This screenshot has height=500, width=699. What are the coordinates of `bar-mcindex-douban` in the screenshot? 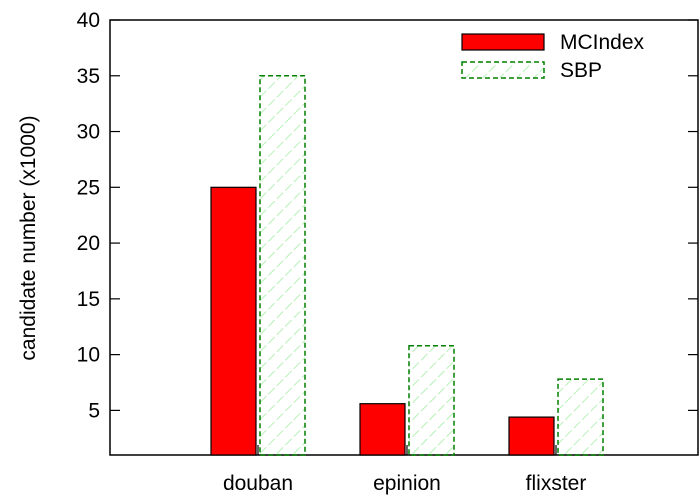 It's located at (233, 321).